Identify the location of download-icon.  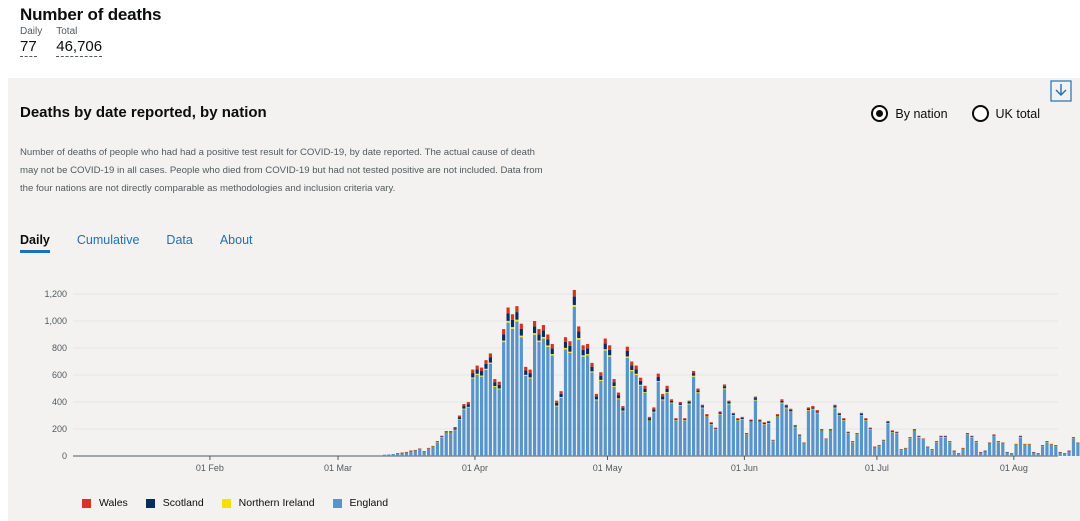
(1061, 91).